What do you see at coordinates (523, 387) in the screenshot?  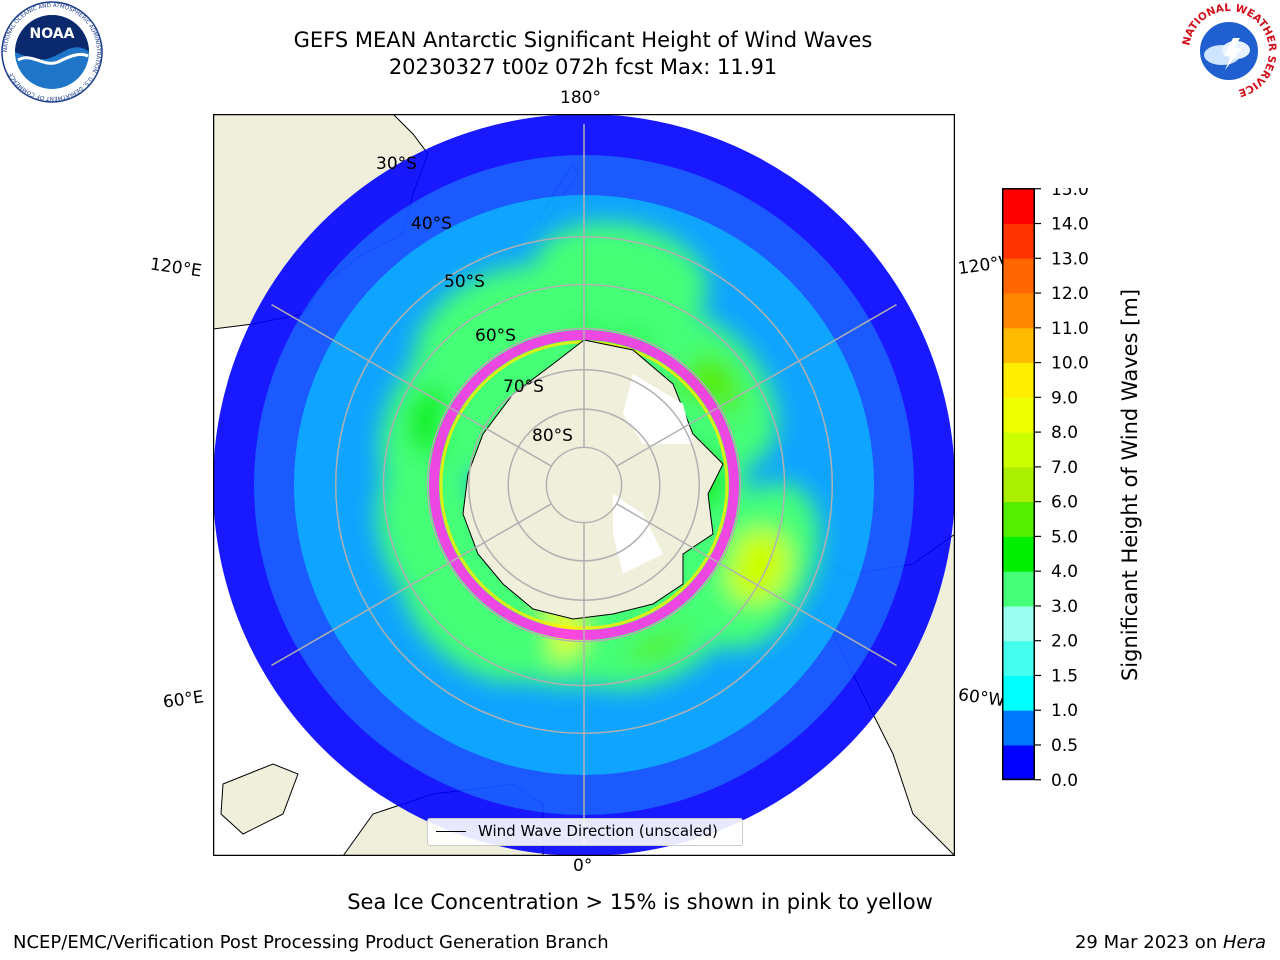 I see `lat-label-70s: 70°S` at bounding box center [523, 387].